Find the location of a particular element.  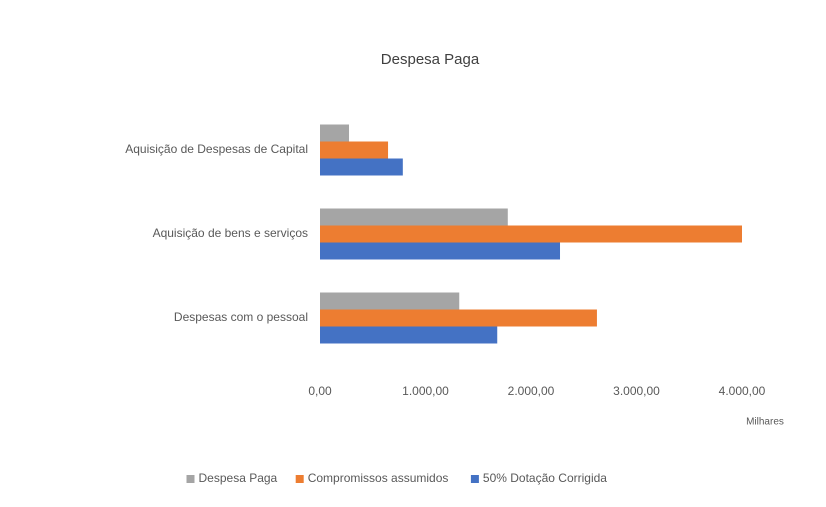

legend-label: Despesa Paga is located at coordinates (238, 478).